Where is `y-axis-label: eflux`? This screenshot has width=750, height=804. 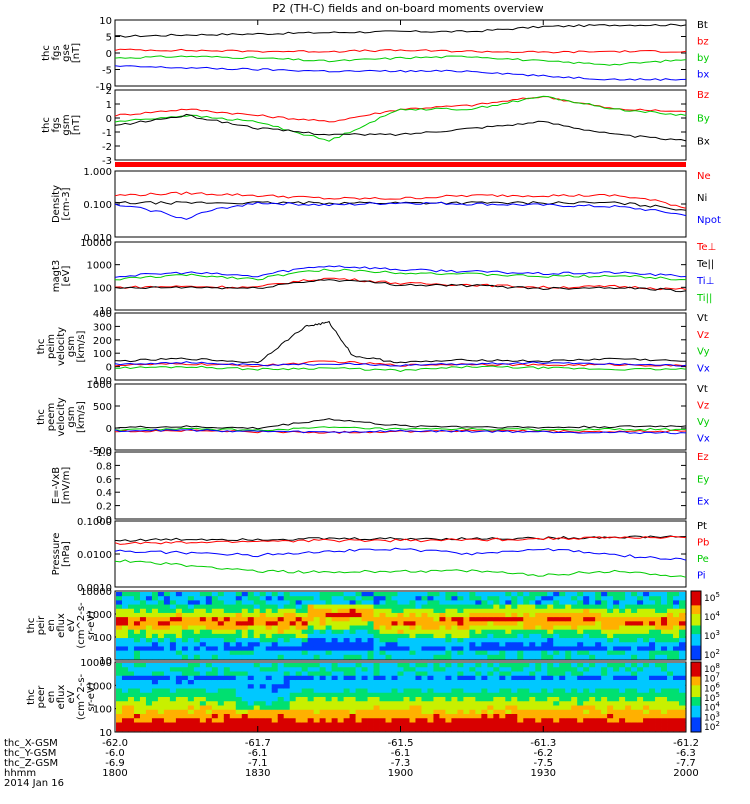 y-axis-label: eflux is located at coordinates (61, 697).